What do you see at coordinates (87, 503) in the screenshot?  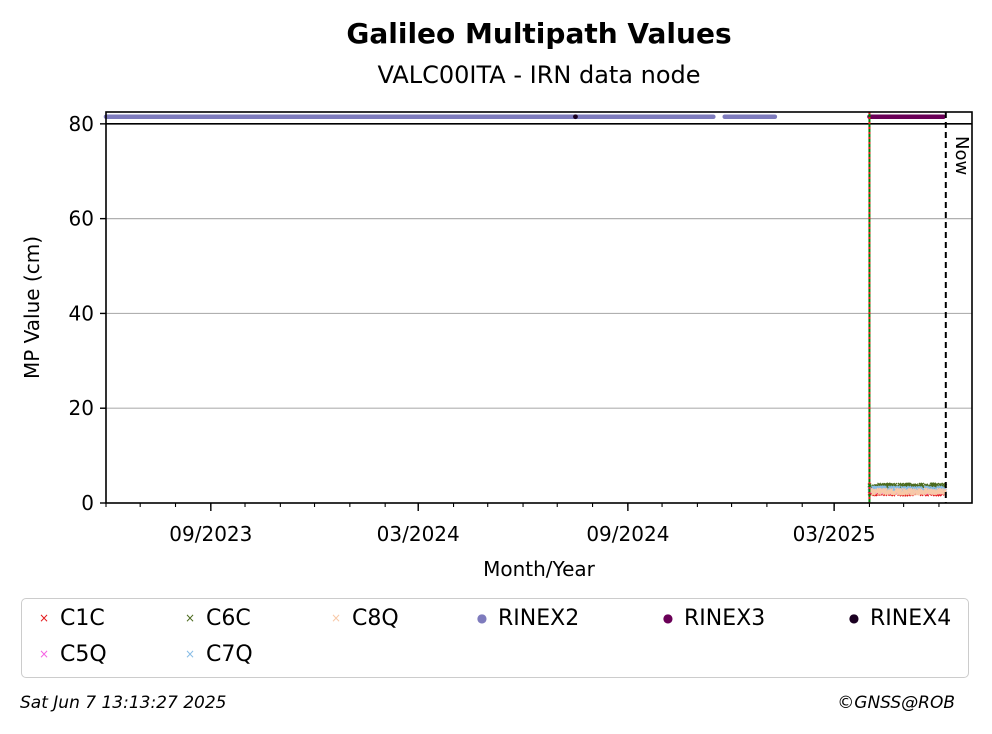 I see `y-tick-label-0: 0` at bounding box center [87, 503].